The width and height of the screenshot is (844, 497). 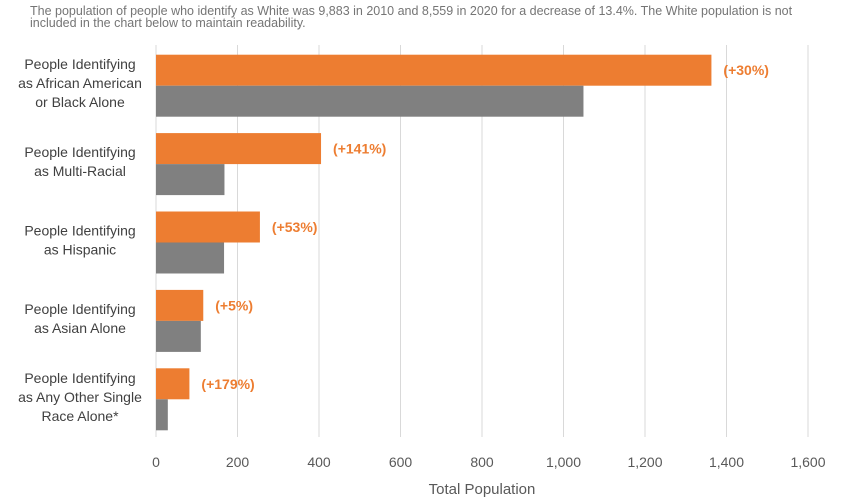 I want to click on data-label: (+179%), so click(x=227, y=384).